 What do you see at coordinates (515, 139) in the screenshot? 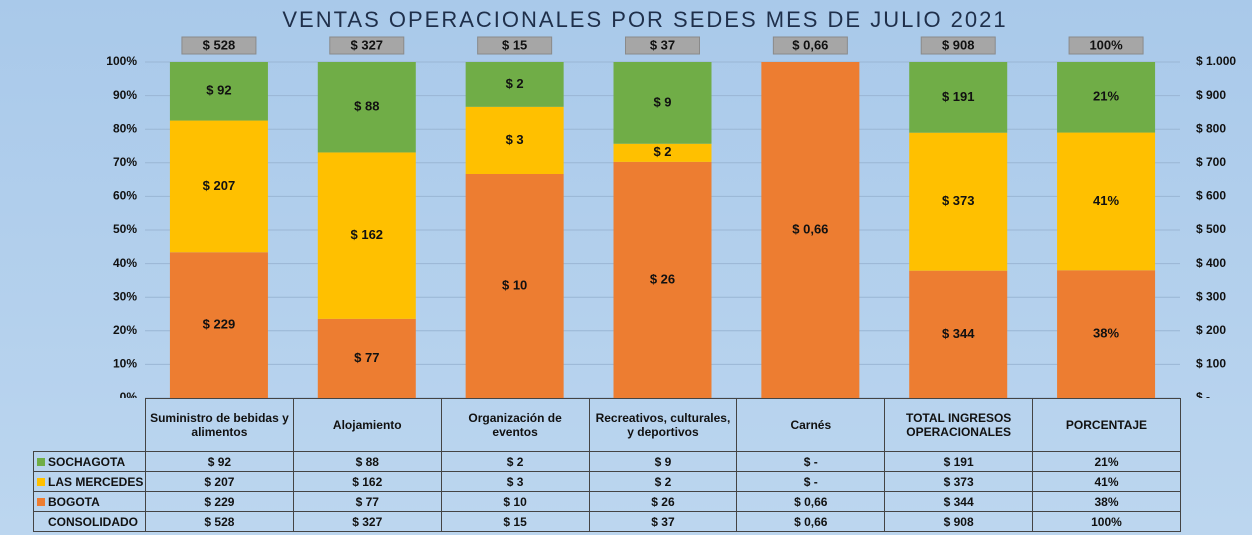
I see `data-label: $ 3` at bounding box center [515, 139].